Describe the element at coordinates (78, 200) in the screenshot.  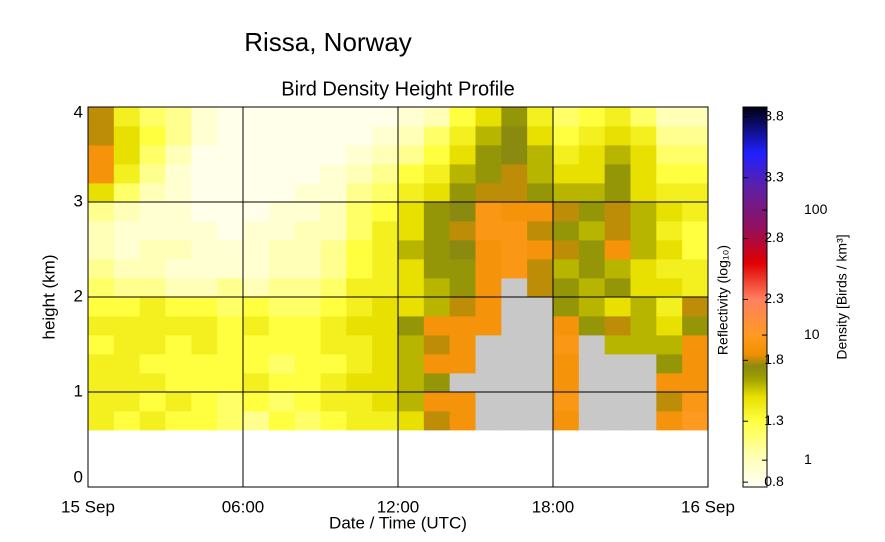
I see `y-tick-label: 3` at that location.